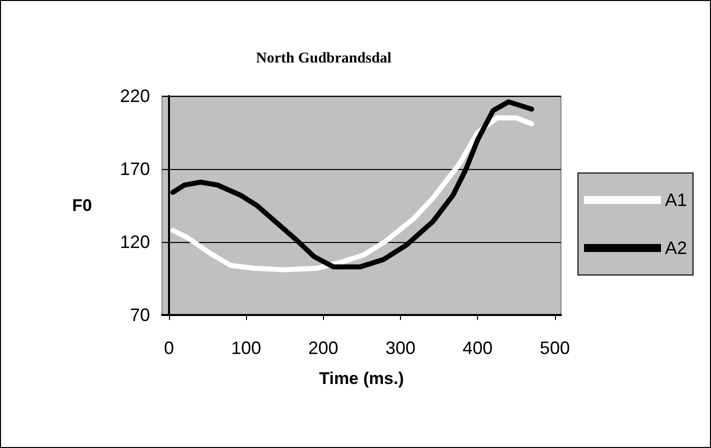 The height and width of the screenshot is (448, 711). What do you see at coordinates (135, 96) in the screenshot?
I see `y-tick-label: 220` at bounding box center [135, 96].